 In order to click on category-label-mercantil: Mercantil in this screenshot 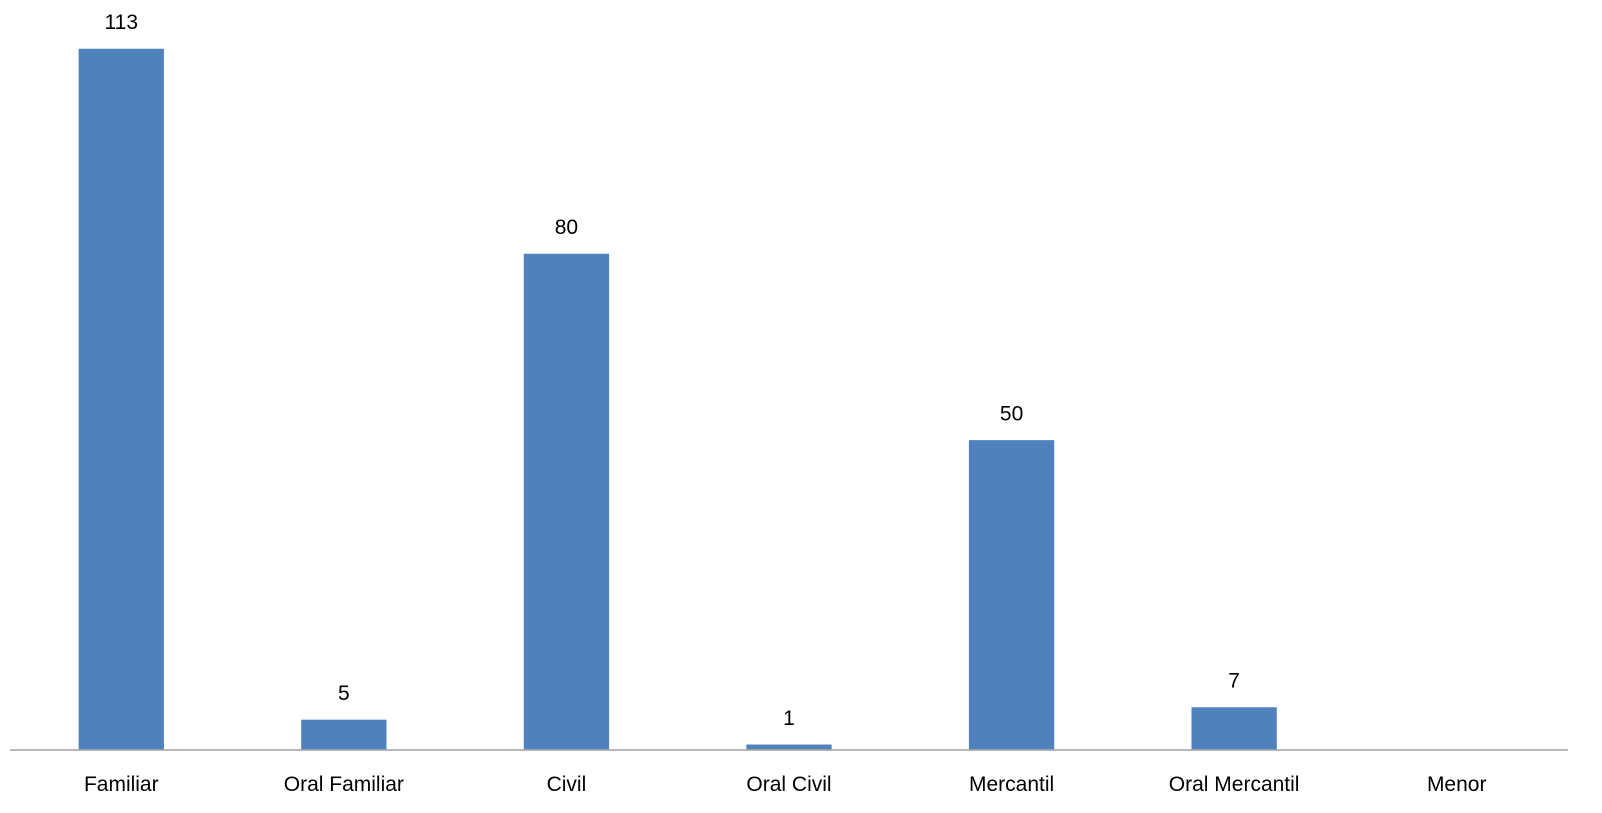, I will do `click(1011, 784)`.